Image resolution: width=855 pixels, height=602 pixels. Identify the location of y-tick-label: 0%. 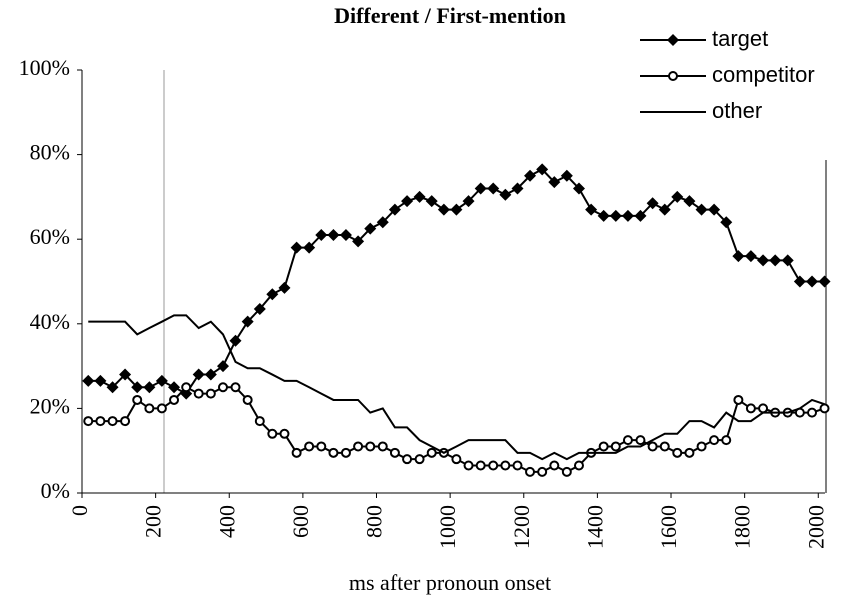
(55, 490).